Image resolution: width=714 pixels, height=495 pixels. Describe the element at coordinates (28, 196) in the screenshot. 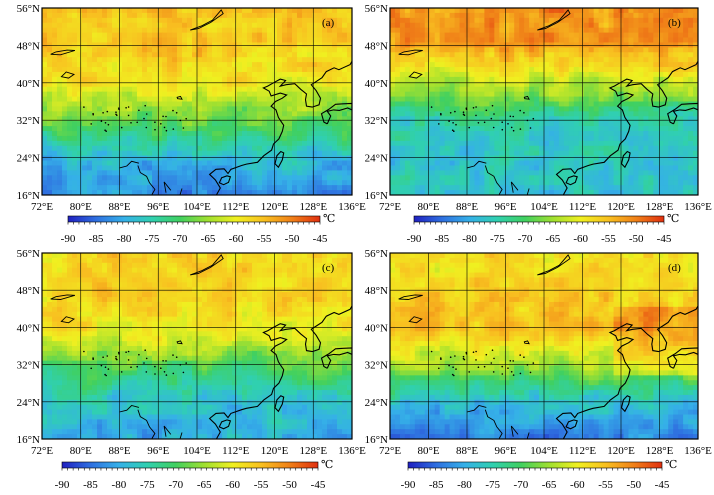

I see `latitude-tick-label: 16°N` at that location.